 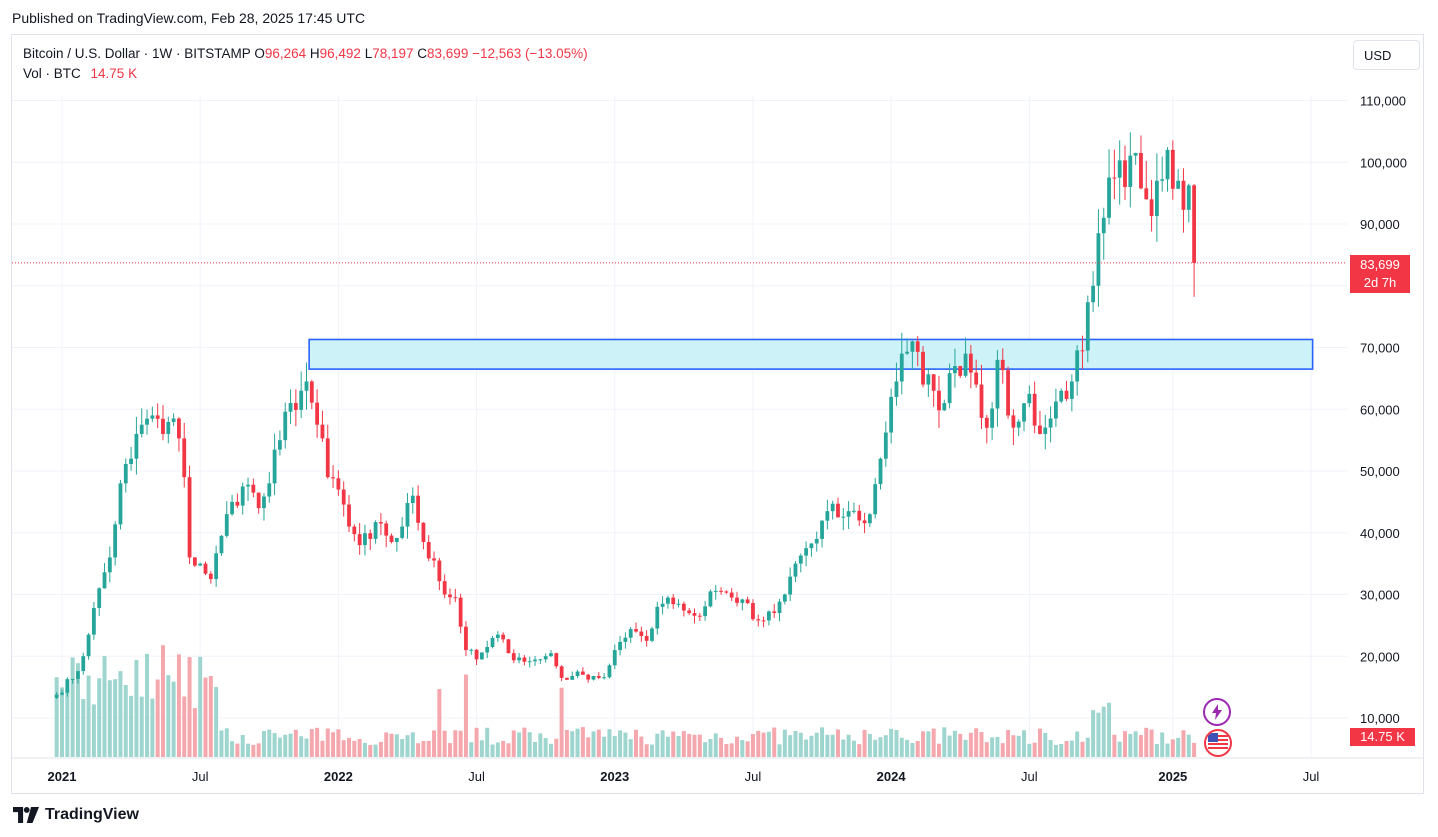 I want to click on volume-legend: Vol · BTC 14.75 K, so click(x=80, y=73).